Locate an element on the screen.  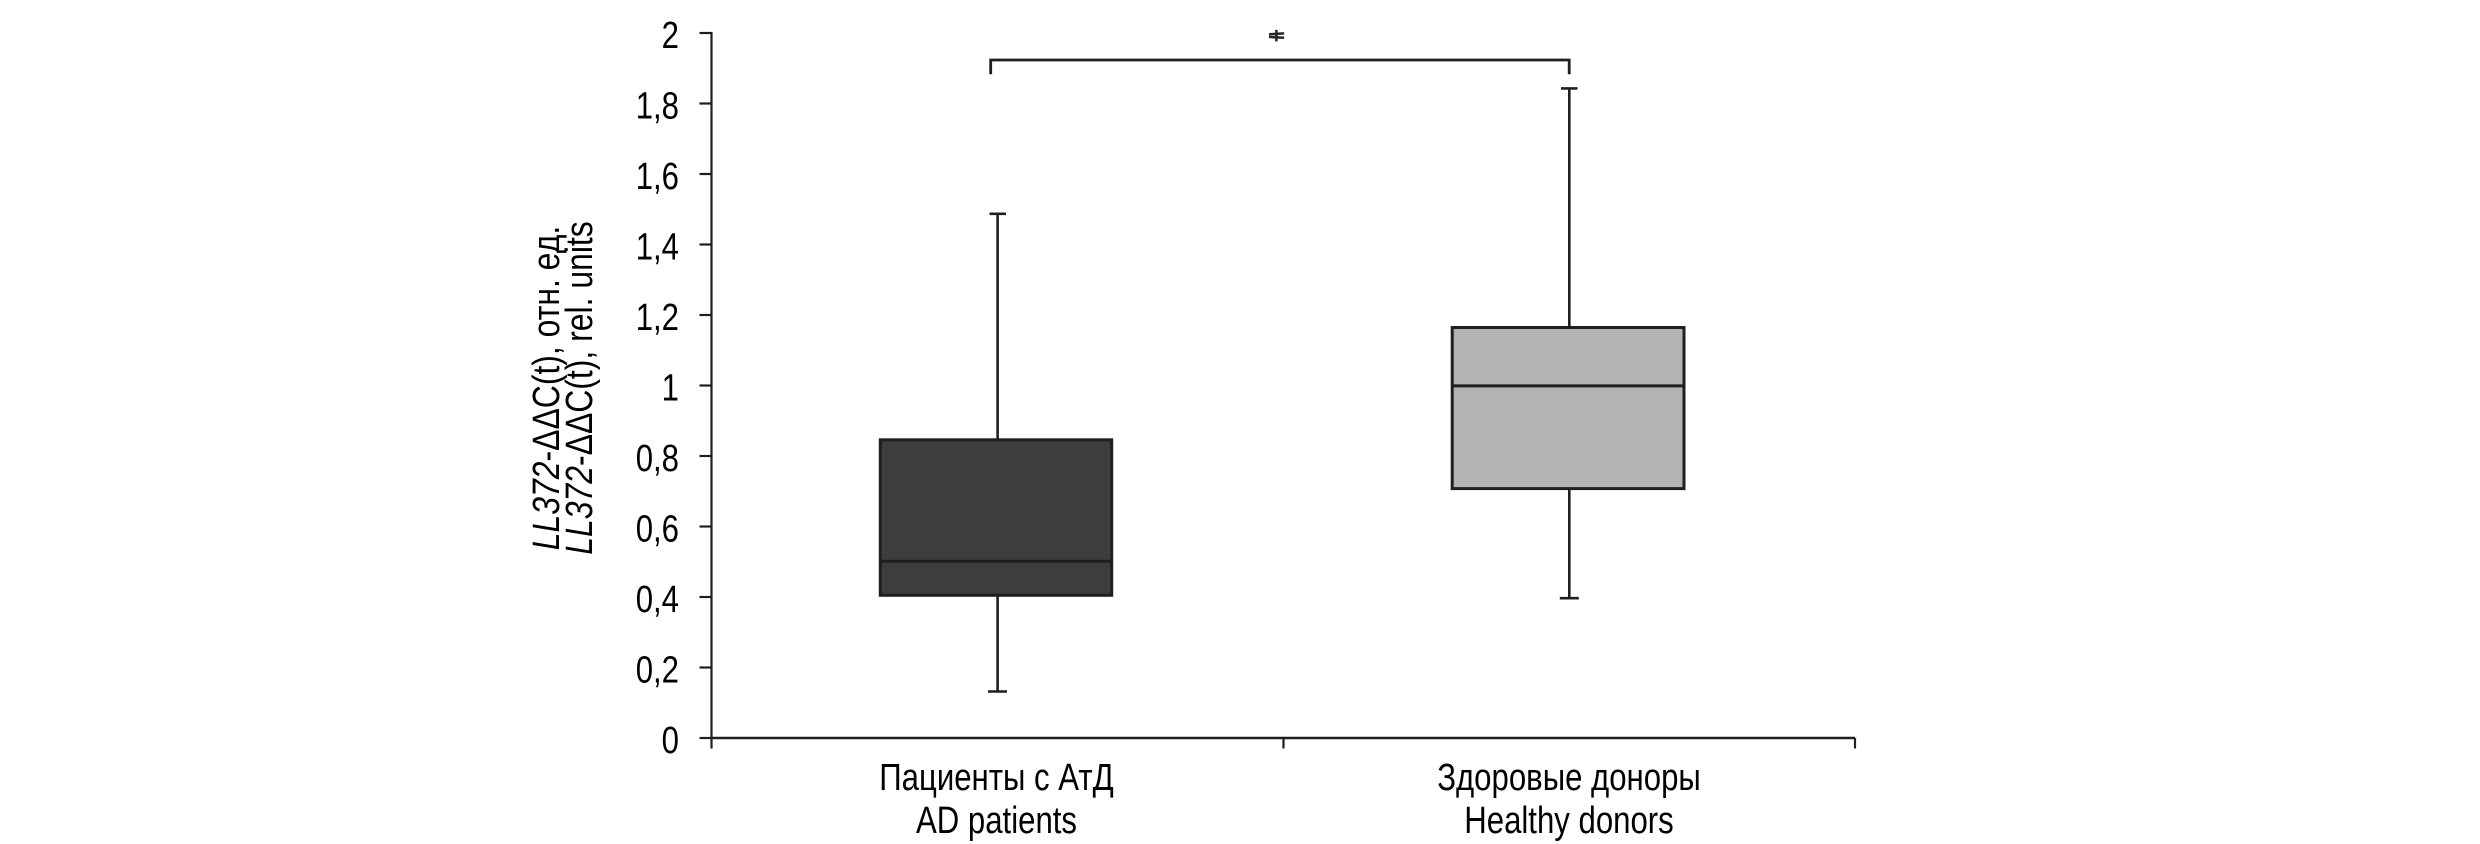
svg-text: Healthy donors is located at coordinates (1569, 821).